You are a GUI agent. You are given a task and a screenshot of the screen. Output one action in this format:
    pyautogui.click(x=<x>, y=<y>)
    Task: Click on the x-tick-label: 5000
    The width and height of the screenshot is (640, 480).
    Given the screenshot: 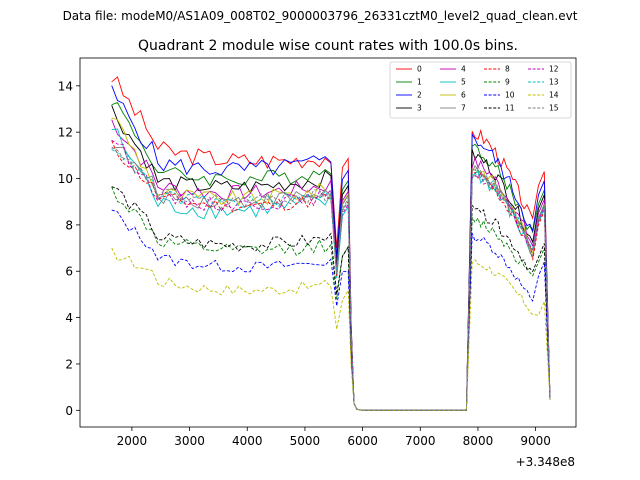 What is the action you would take?
    pyautogui.click(x=305, y=441)
    